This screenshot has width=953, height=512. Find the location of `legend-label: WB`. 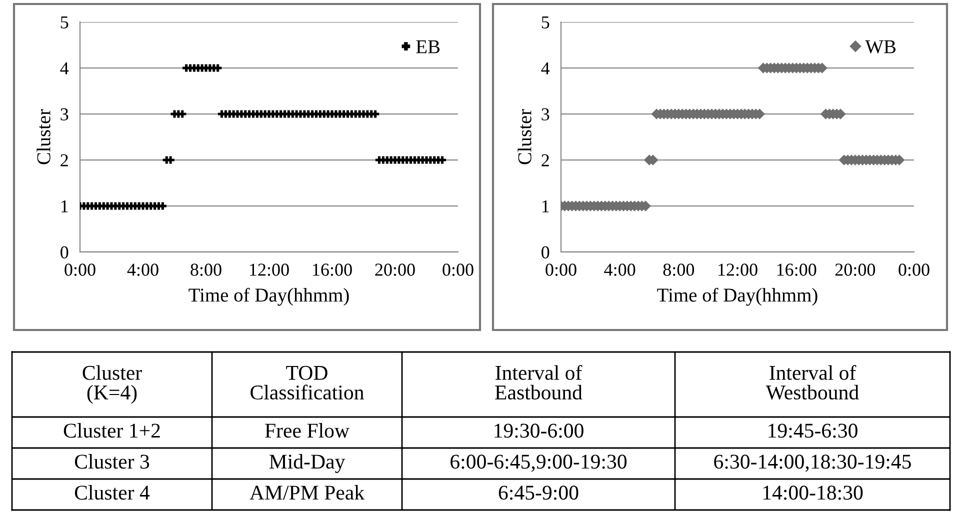

legend-label: WB is located at coordinates (880, 47).